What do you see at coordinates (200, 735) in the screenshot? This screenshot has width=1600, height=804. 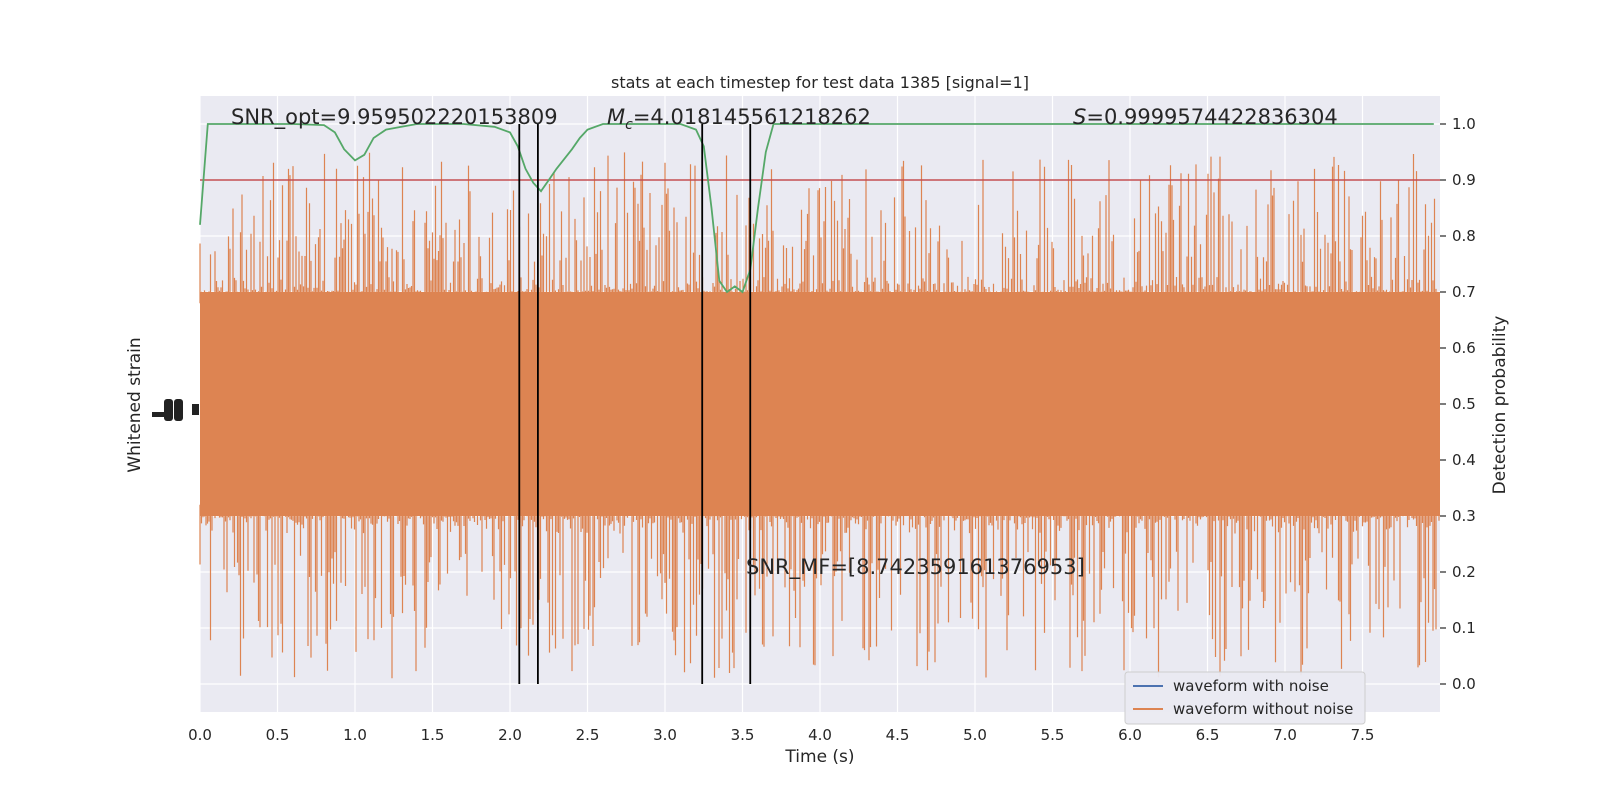 I see `x-tick-label: 0.0` at bounding box center [200, 735].